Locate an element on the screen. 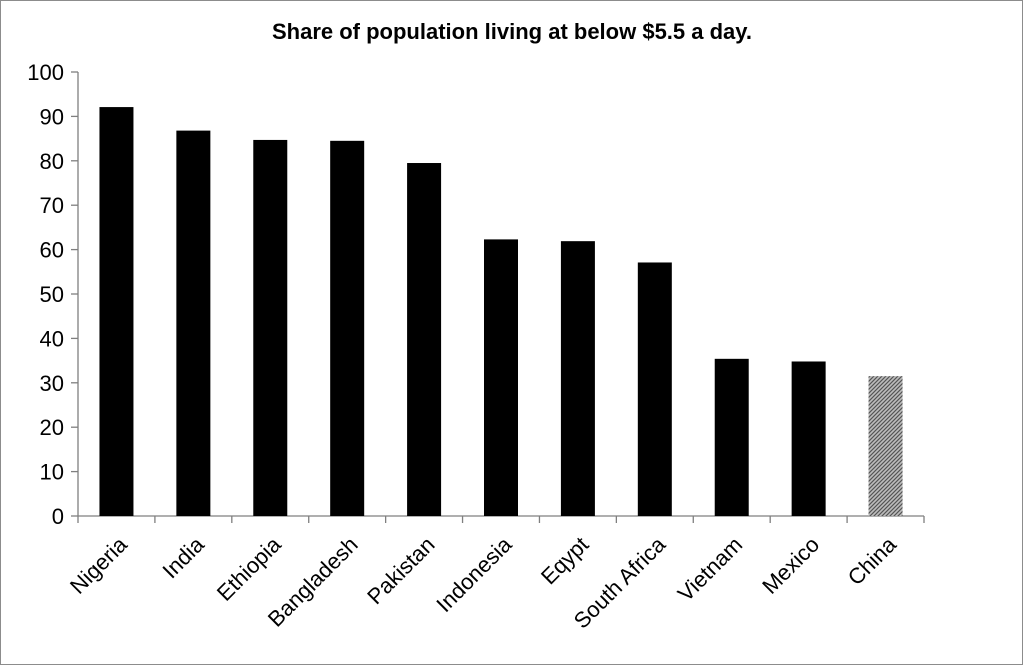 This screenshot has width=1023, height=665. y-tick-label: 20 is located at coordinates (52, 427).